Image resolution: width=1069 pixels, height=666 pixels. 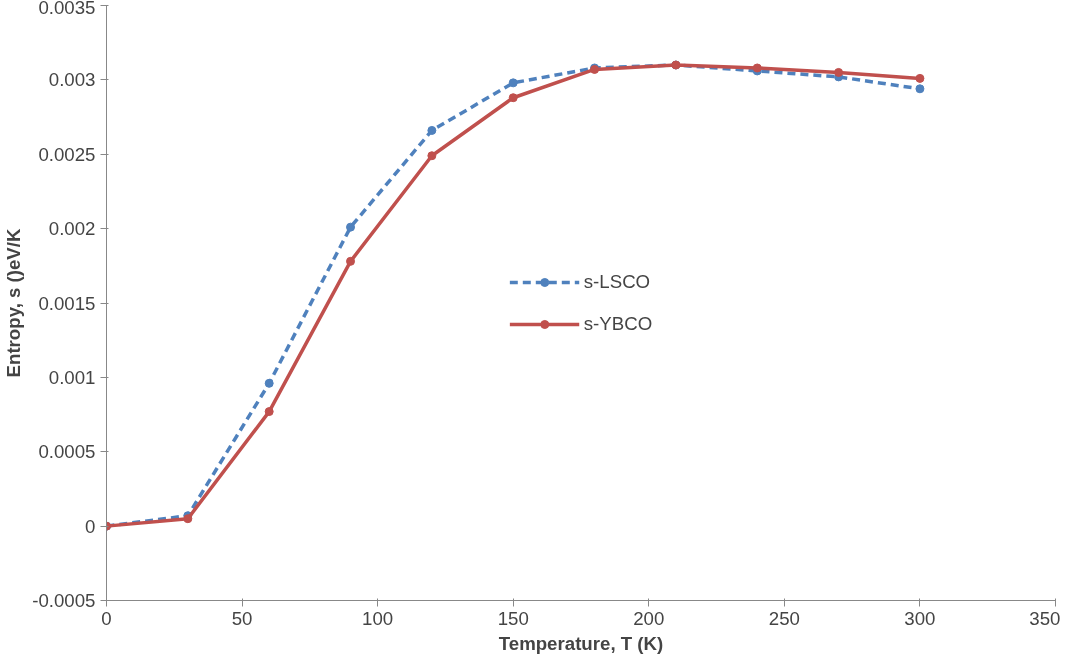 What do you see at coordinates (90, 526) in the screenshot?
I see `y-tick-label: 0` at bounding box center [90, 526].